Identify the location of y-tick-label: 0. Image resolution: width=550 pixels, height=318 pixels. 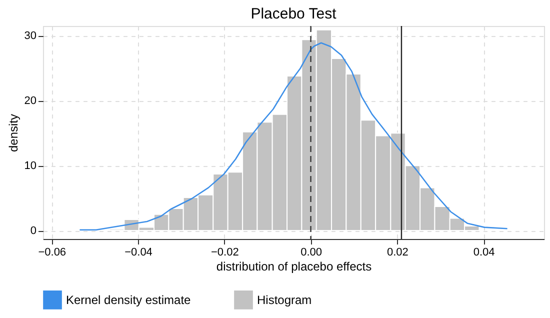
(33, 231).